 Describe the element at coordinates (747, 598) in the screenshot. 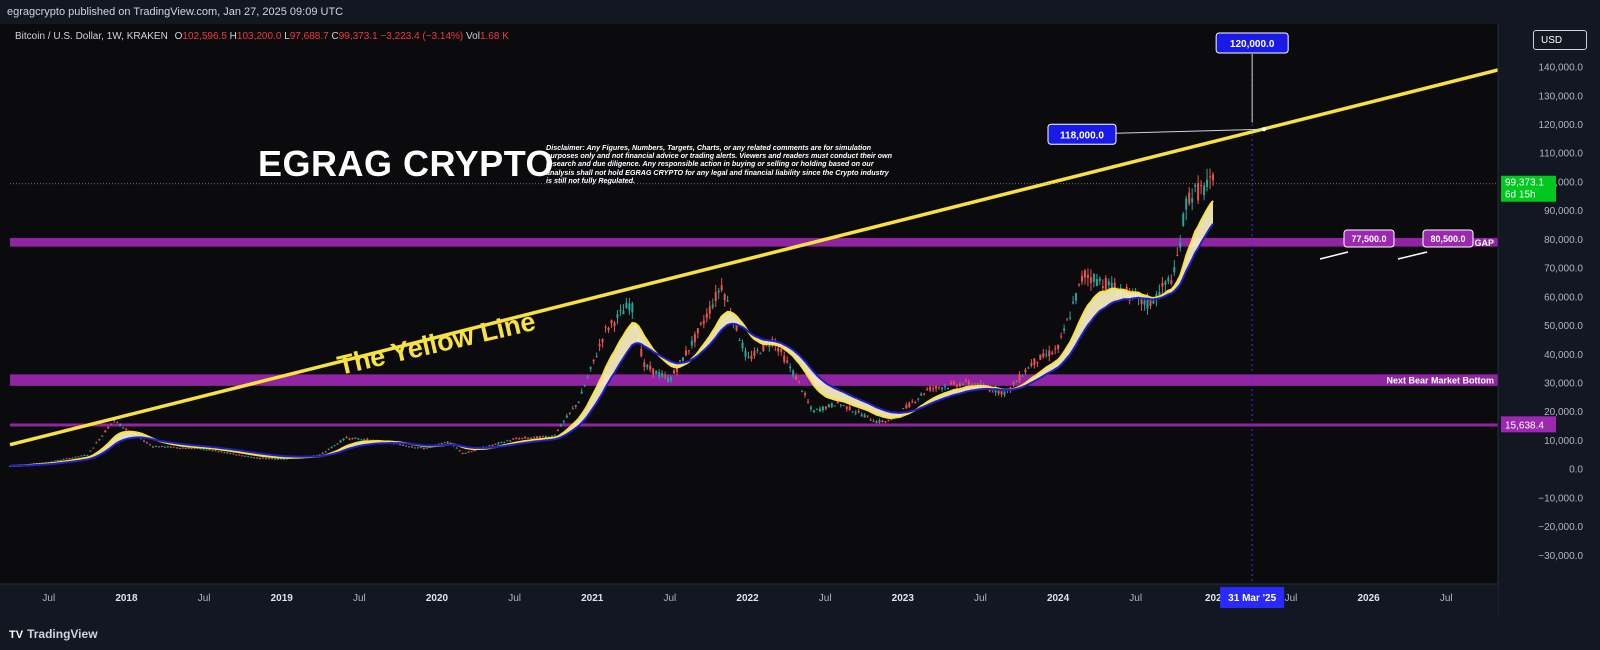

I see `x-tick-label: 2022` at that location.